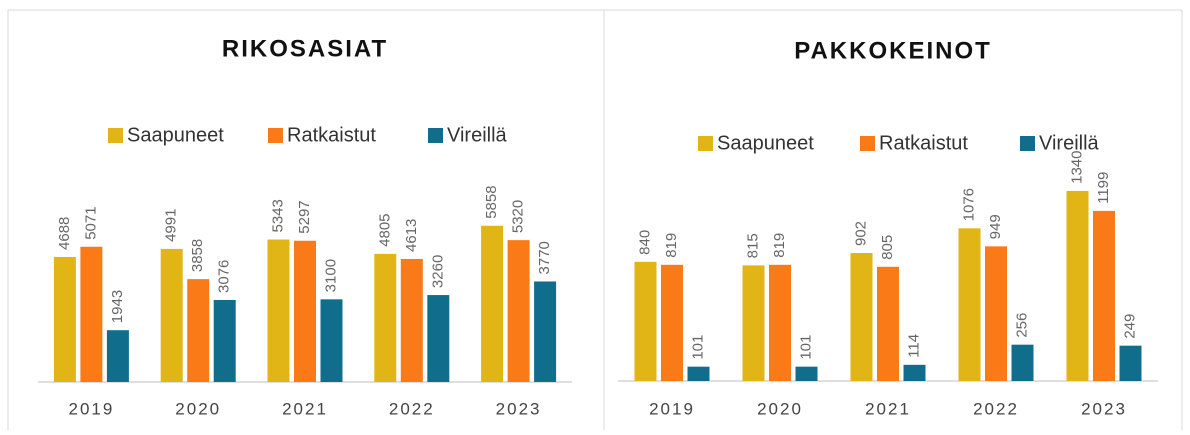 This screenshot has height=435, width=1190. Describe the element at coordinates (437, 271) in the screenshot. I see `data-label: 3260` at that location.